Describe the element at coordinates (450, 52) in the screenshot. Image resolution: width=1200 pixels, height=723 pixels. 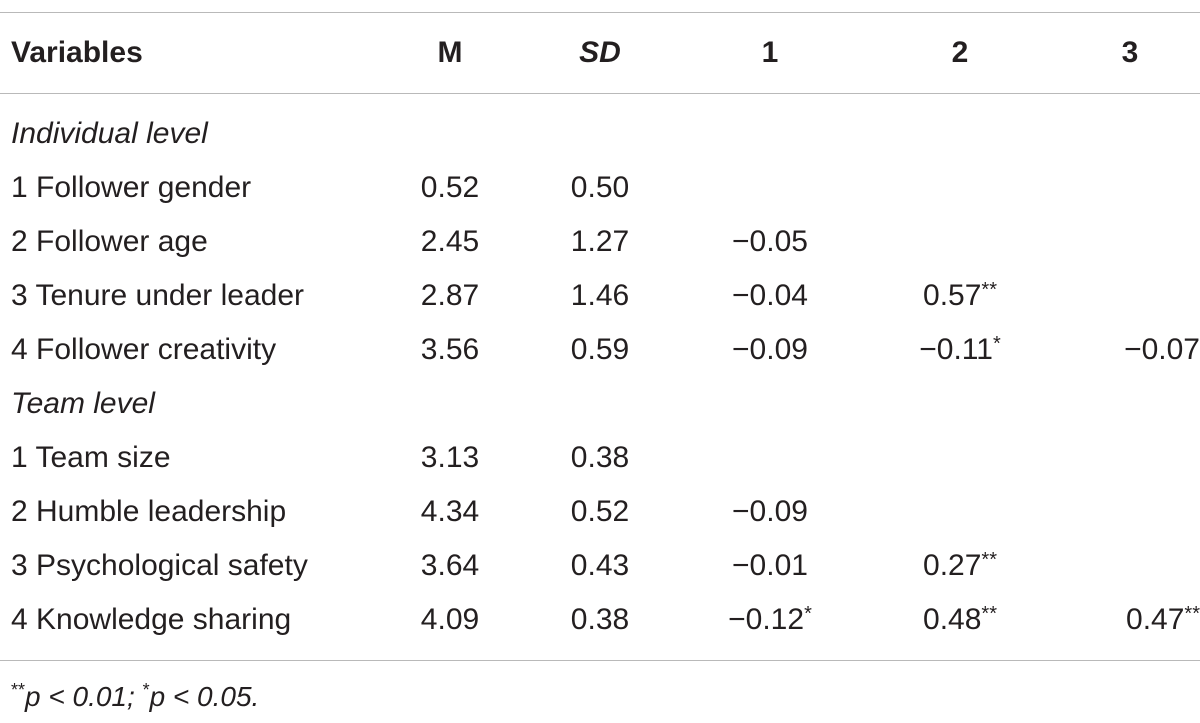
I see `header-m: M` at that location.